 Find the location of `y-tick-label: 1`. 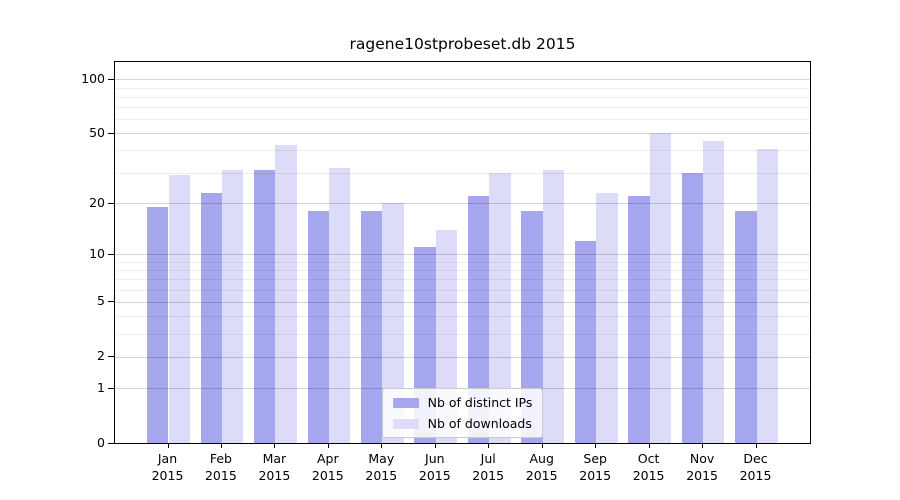

y-tick-label: 1 is located at coordinates (101, 387).